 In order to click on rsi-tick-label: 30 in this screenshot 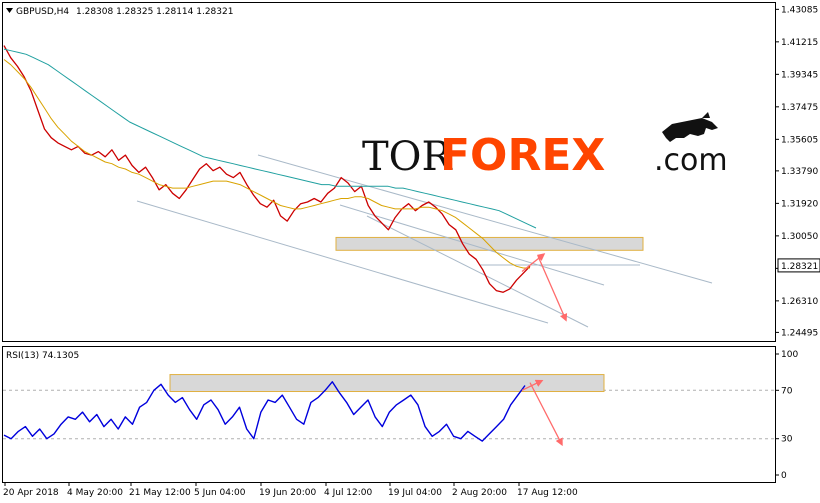, I will do `click(787, 440)`.